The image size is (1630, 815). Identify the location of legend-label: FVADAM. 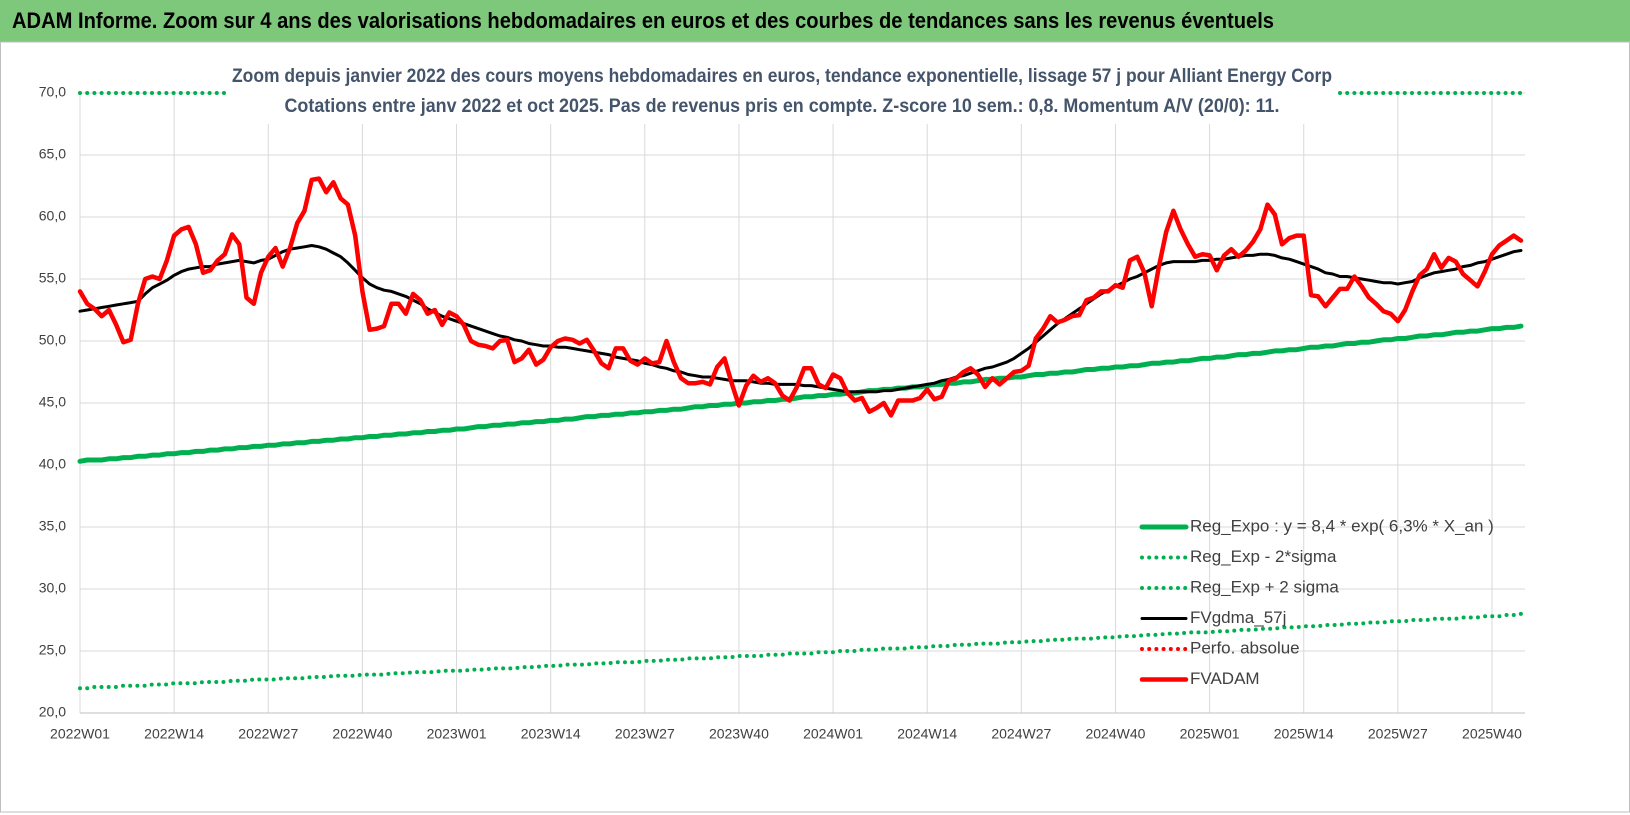
(1225, 678).